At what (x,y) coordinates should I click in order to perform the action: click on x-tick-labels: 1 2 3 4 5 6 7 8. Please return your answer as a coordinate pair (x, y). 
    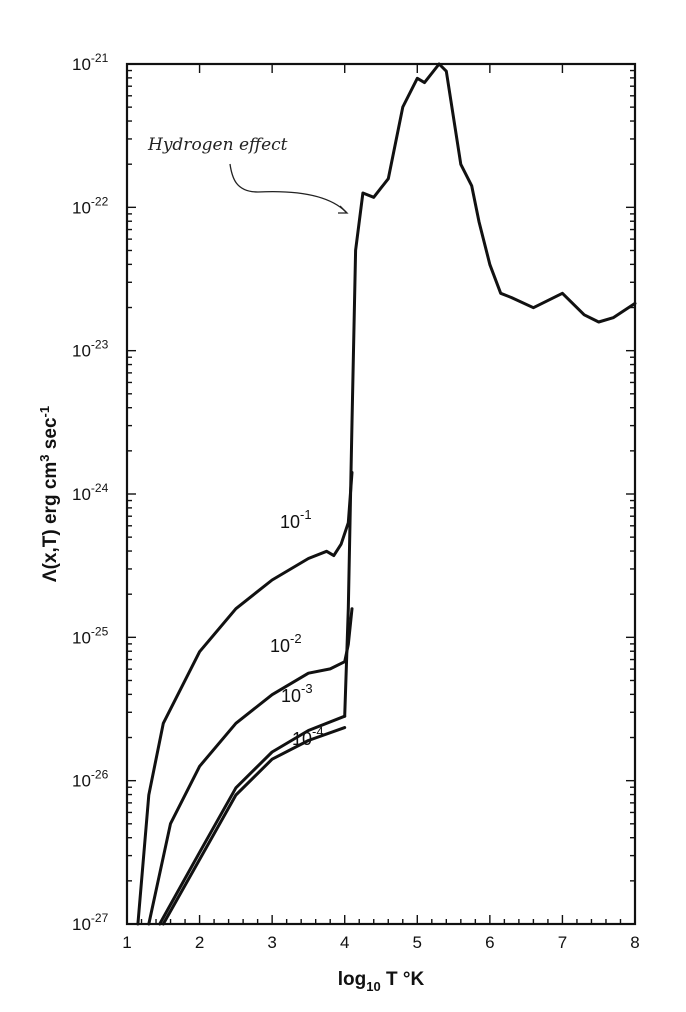
    Looking at the image, I should click on (380, 942).